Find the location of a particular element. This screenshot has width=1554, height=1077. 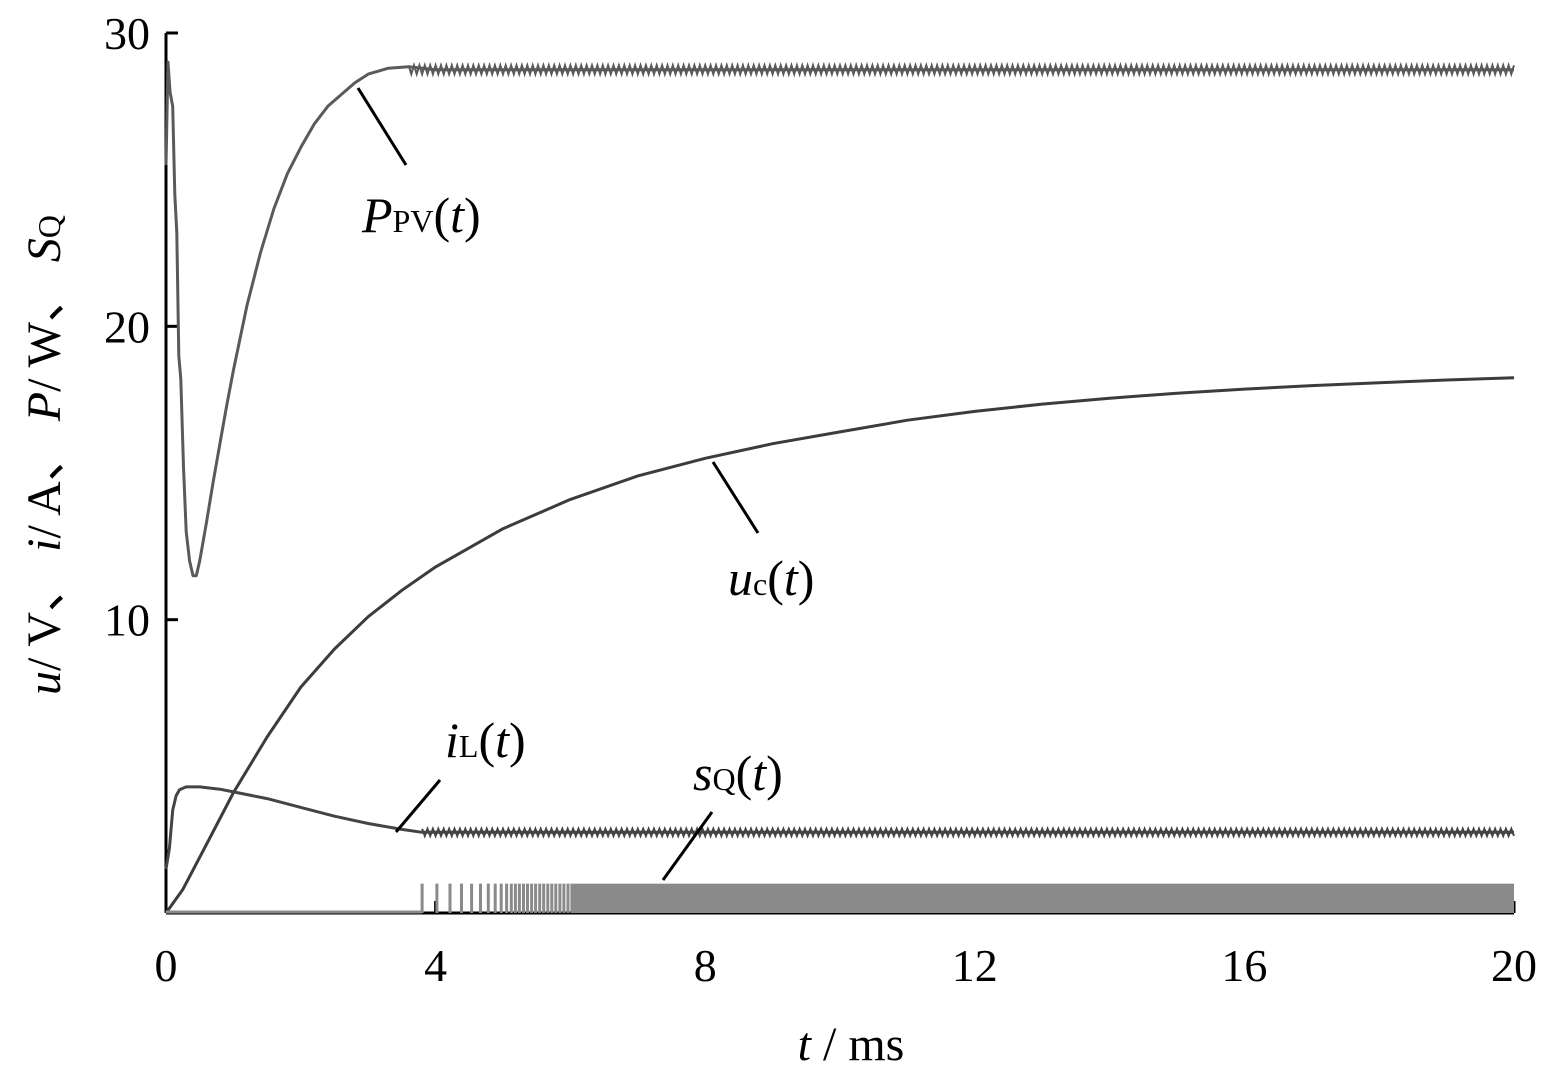

series-il-ripple is located at coordinates (968, 832).